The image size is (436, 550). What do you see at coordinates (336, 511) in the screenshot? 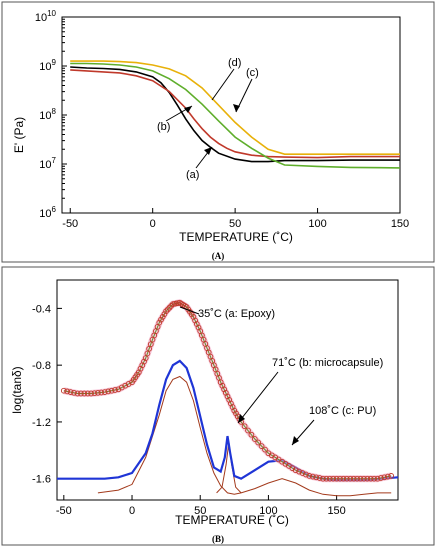
I see `panel-b-x-tick-label: 150` at bounding box center [336, 511].